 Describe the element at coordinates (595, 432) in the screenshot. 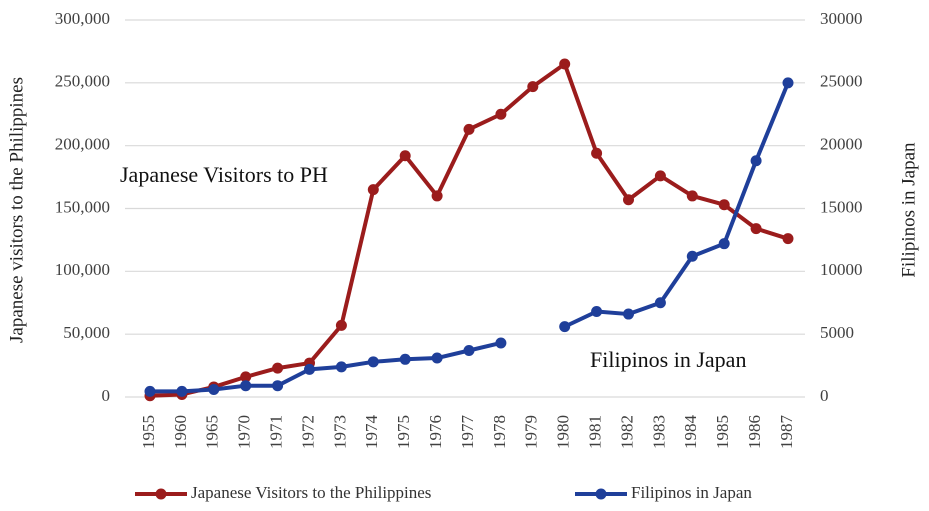

I see `x-tick-label: 1981` at that location.